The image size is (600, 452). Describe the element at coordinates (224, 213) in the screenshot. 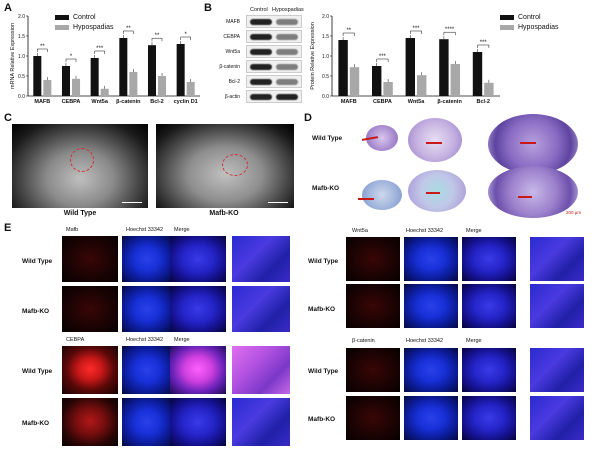

I see `sem-caption-mafb-ko: Mafb-KO` at that location.